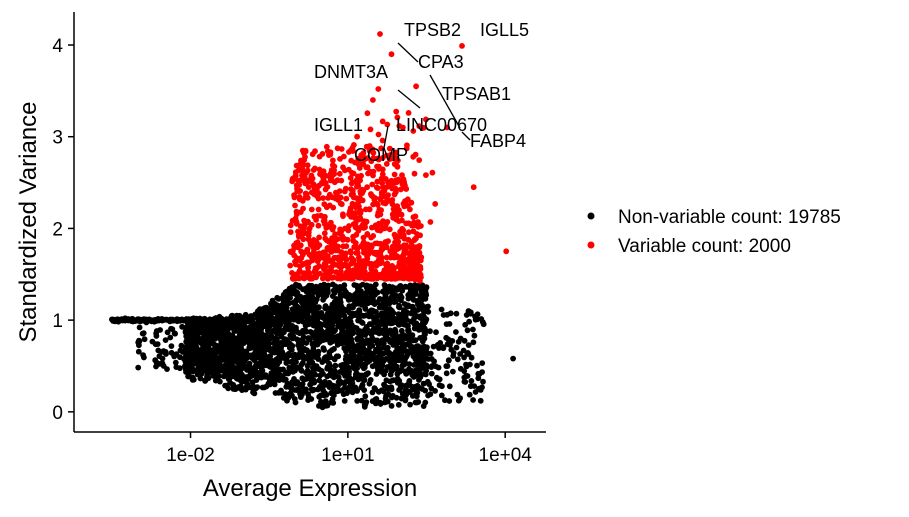 The height and width of the screenshot is (517, 909). I want to click on y-ticks: 0 1 2 3 4, so click(63, 230).